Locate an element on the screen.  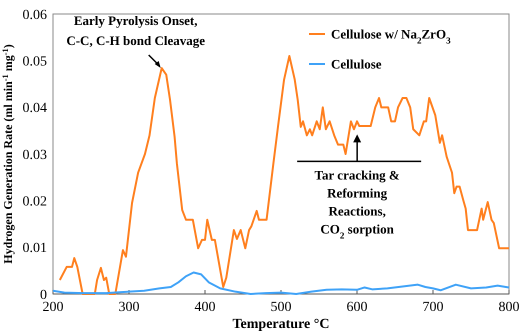
x-tick-label: 500 is located at coordinates (281, 307).